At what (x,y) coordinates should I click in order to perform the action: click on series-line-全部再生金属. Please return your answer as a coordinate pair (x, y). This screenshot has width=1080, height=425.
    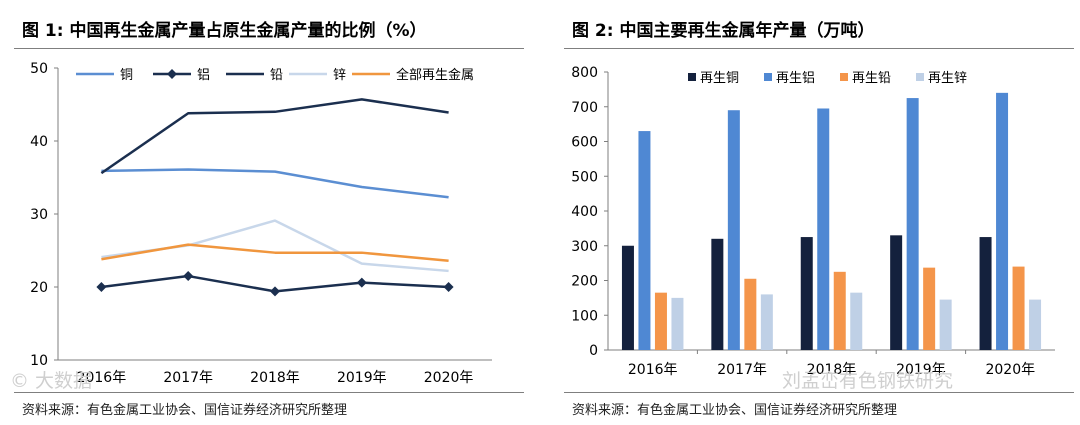
    Looking at the image, I should click on (275, 252).